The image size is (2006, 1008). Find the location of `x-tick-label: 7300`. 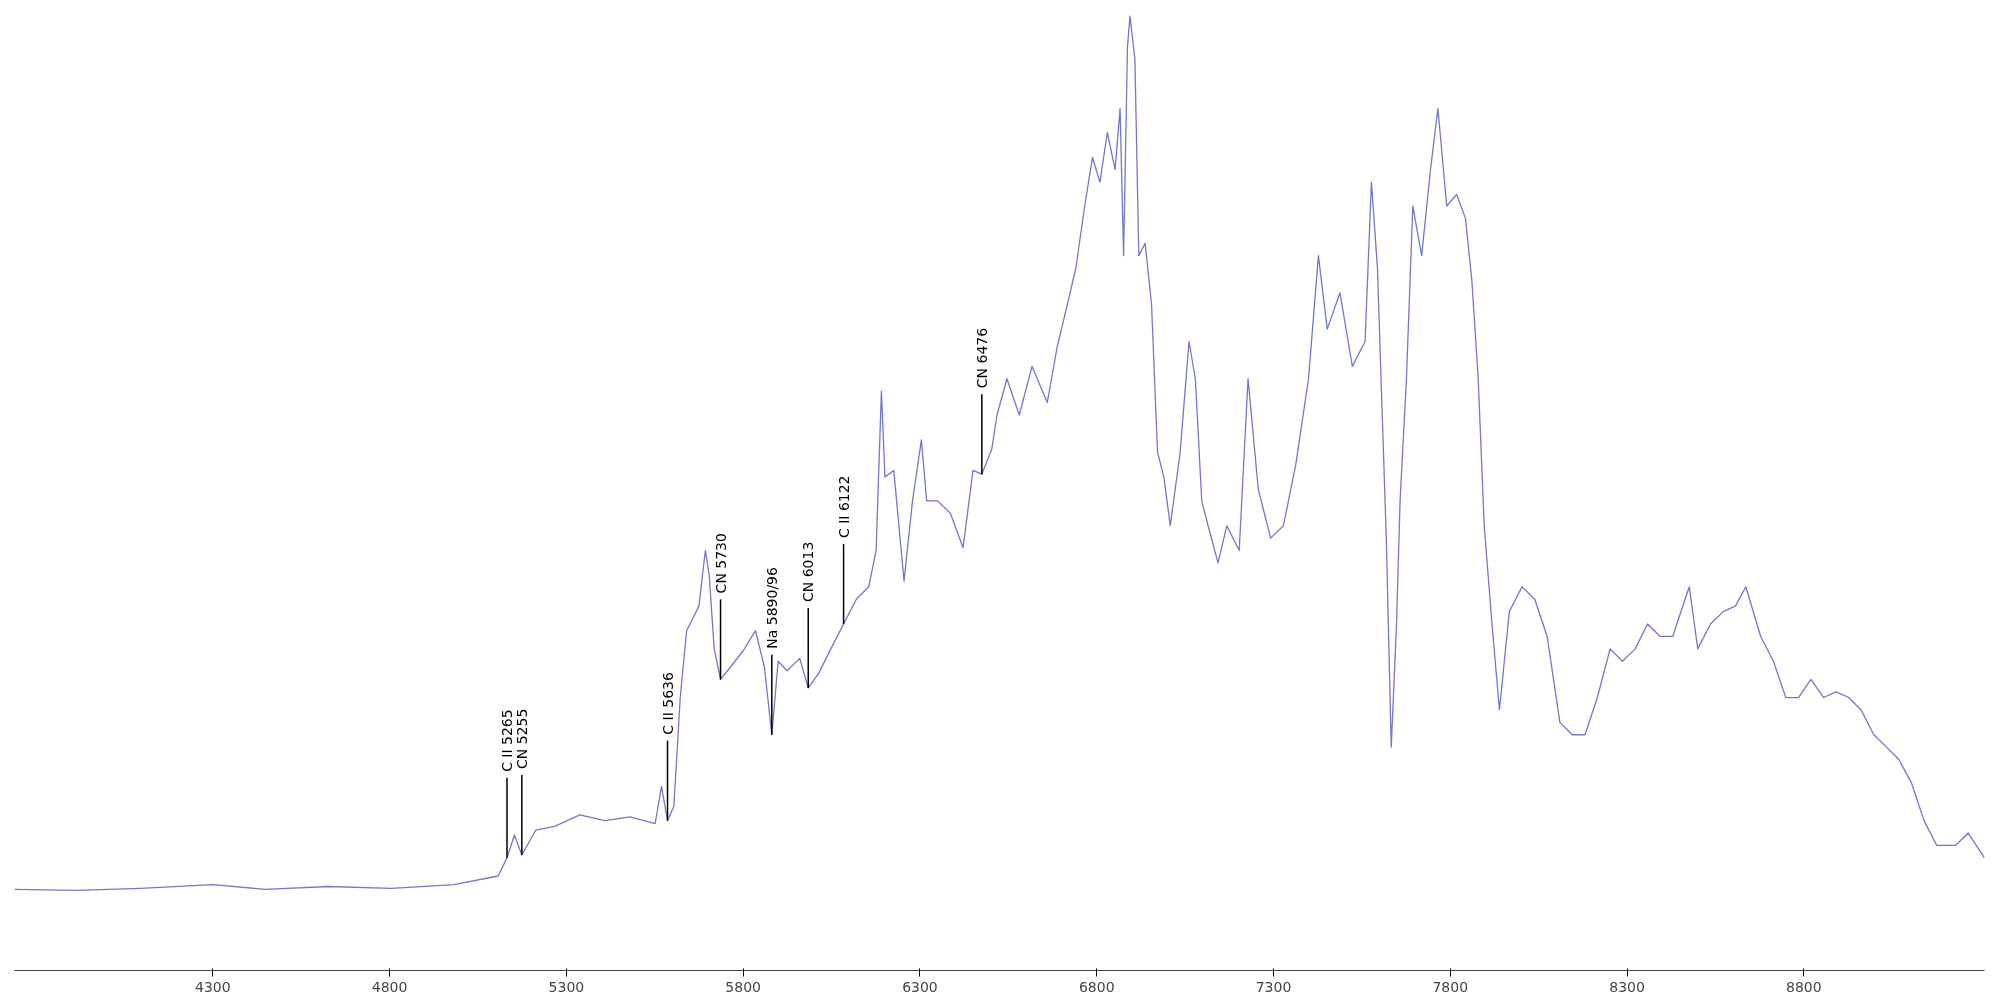

x-tick-label: 7300 is located at coordinates (1273, 986).